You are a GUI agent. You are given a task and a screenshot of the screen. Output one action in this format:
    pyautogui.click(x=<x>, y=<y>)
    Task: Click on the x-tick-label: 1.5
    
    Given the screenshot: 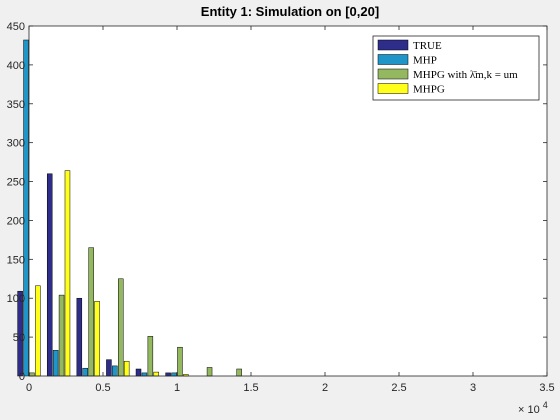 What is the action you would take?
    pyautogui.click(x=250, y=388)
    